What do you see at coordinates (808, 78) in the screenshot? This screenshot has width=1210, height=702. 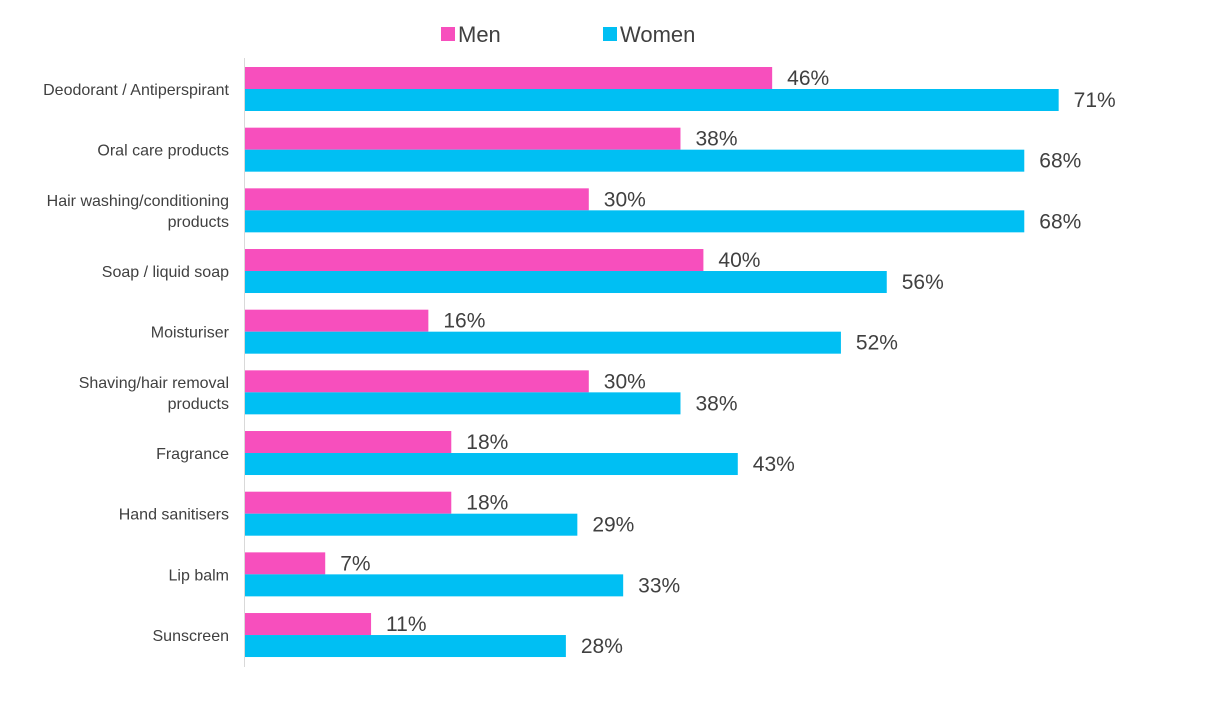 I see `data-label-men: 46%` at bounding box center [808, 78].